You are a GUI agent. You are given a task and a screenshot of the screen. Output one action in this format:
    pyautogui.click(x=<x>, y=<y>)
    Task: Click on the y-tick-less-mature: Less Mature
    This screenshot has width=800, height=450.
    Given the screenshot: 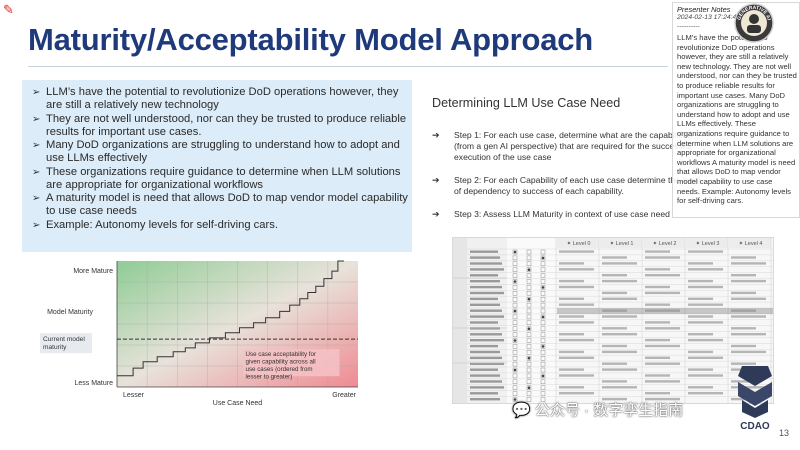 What is the action you would take?
    pyautogui.click(x=93, y=383)
    